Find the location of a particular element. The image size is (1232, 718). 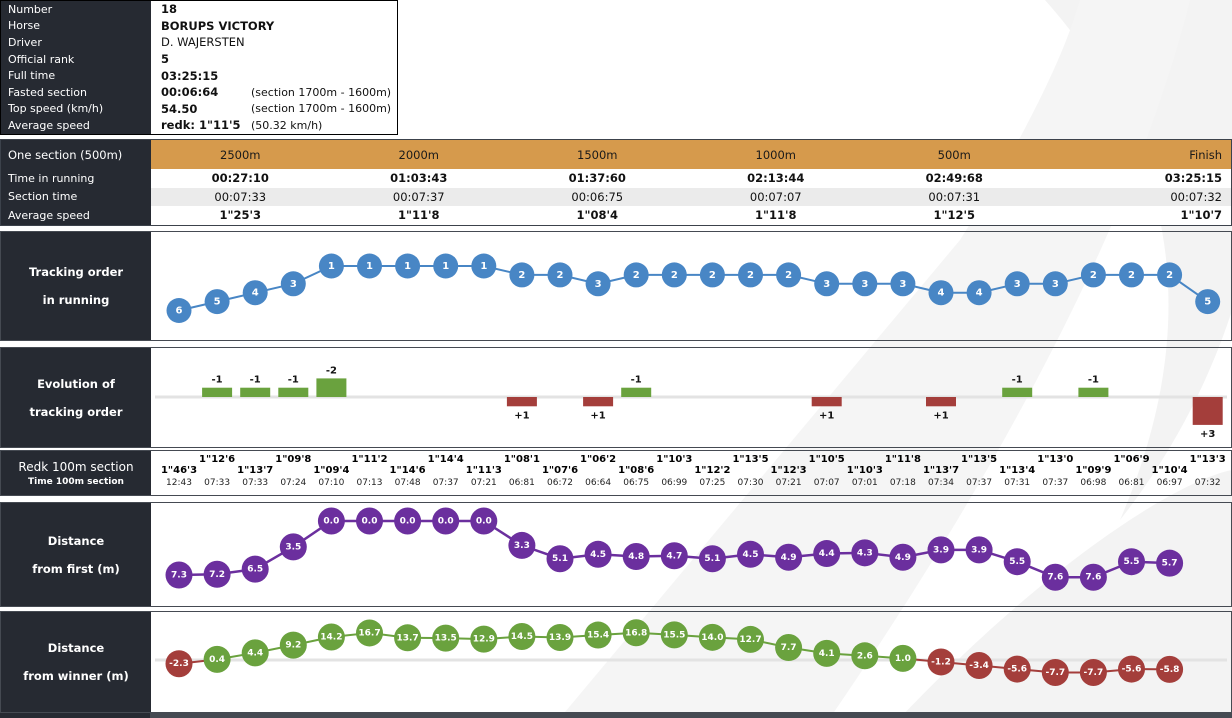

time-100m-value: 07:24 is located at coordinates (293, 483).